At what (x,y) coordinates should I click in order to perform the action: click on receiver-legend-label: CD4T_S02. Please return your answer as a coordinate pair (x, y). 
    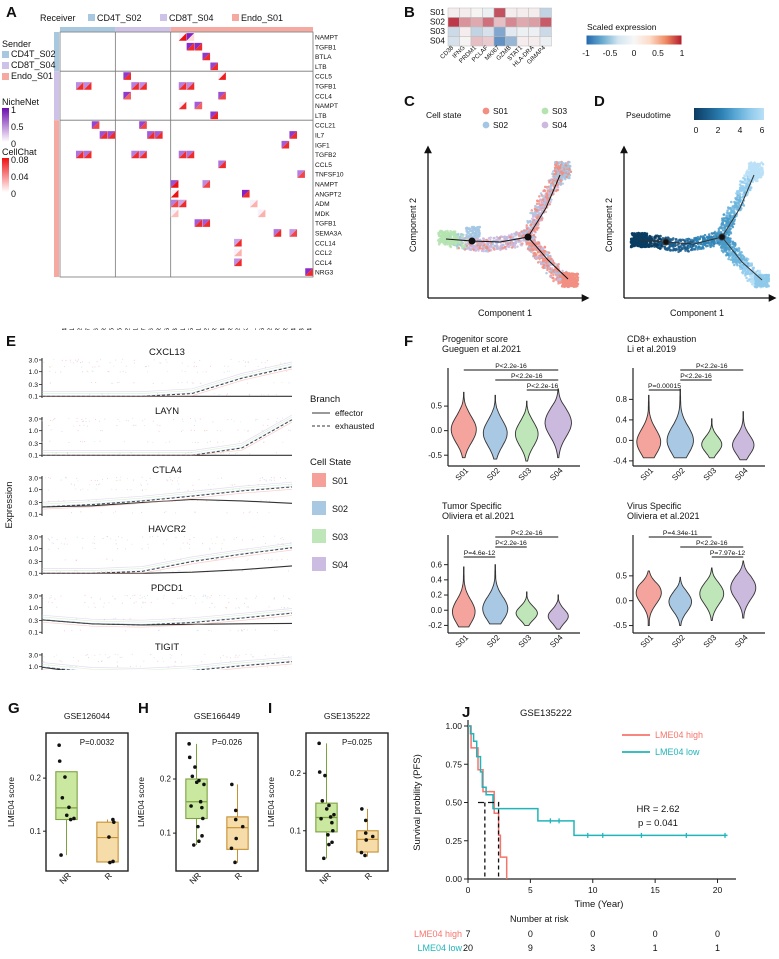
    Looking at the image, I should click on (119, 18).